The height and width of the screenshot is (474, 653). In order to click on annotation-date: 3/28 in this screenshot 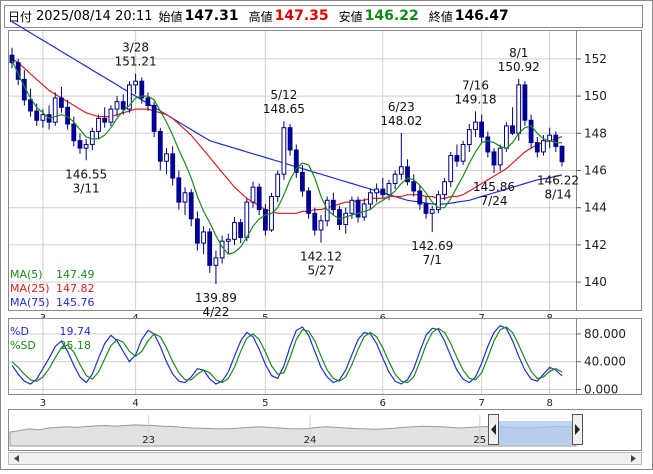, I will do `click(135, 48)`.